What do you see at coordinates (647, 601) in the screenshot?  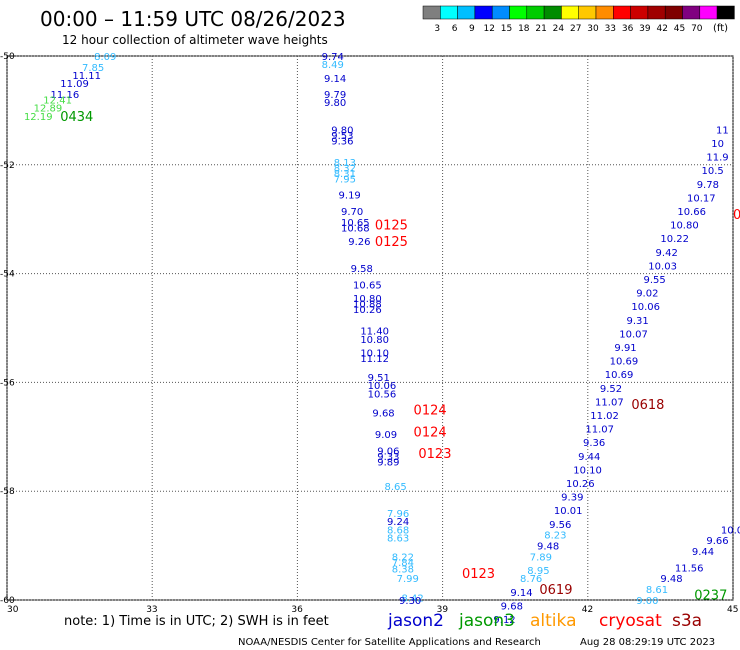 I see `swh-value: 9.00` at bounding box center [647, 601].